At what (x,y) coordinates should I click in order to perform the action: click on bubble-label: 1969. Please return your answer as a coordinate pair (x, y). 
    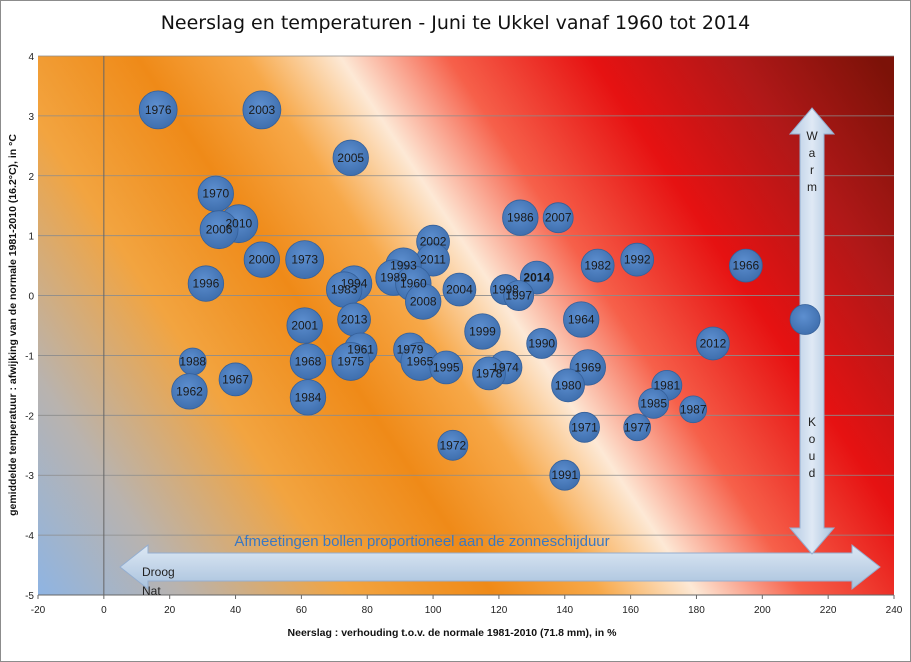
    Looking at the image, I should click on (587, 367).